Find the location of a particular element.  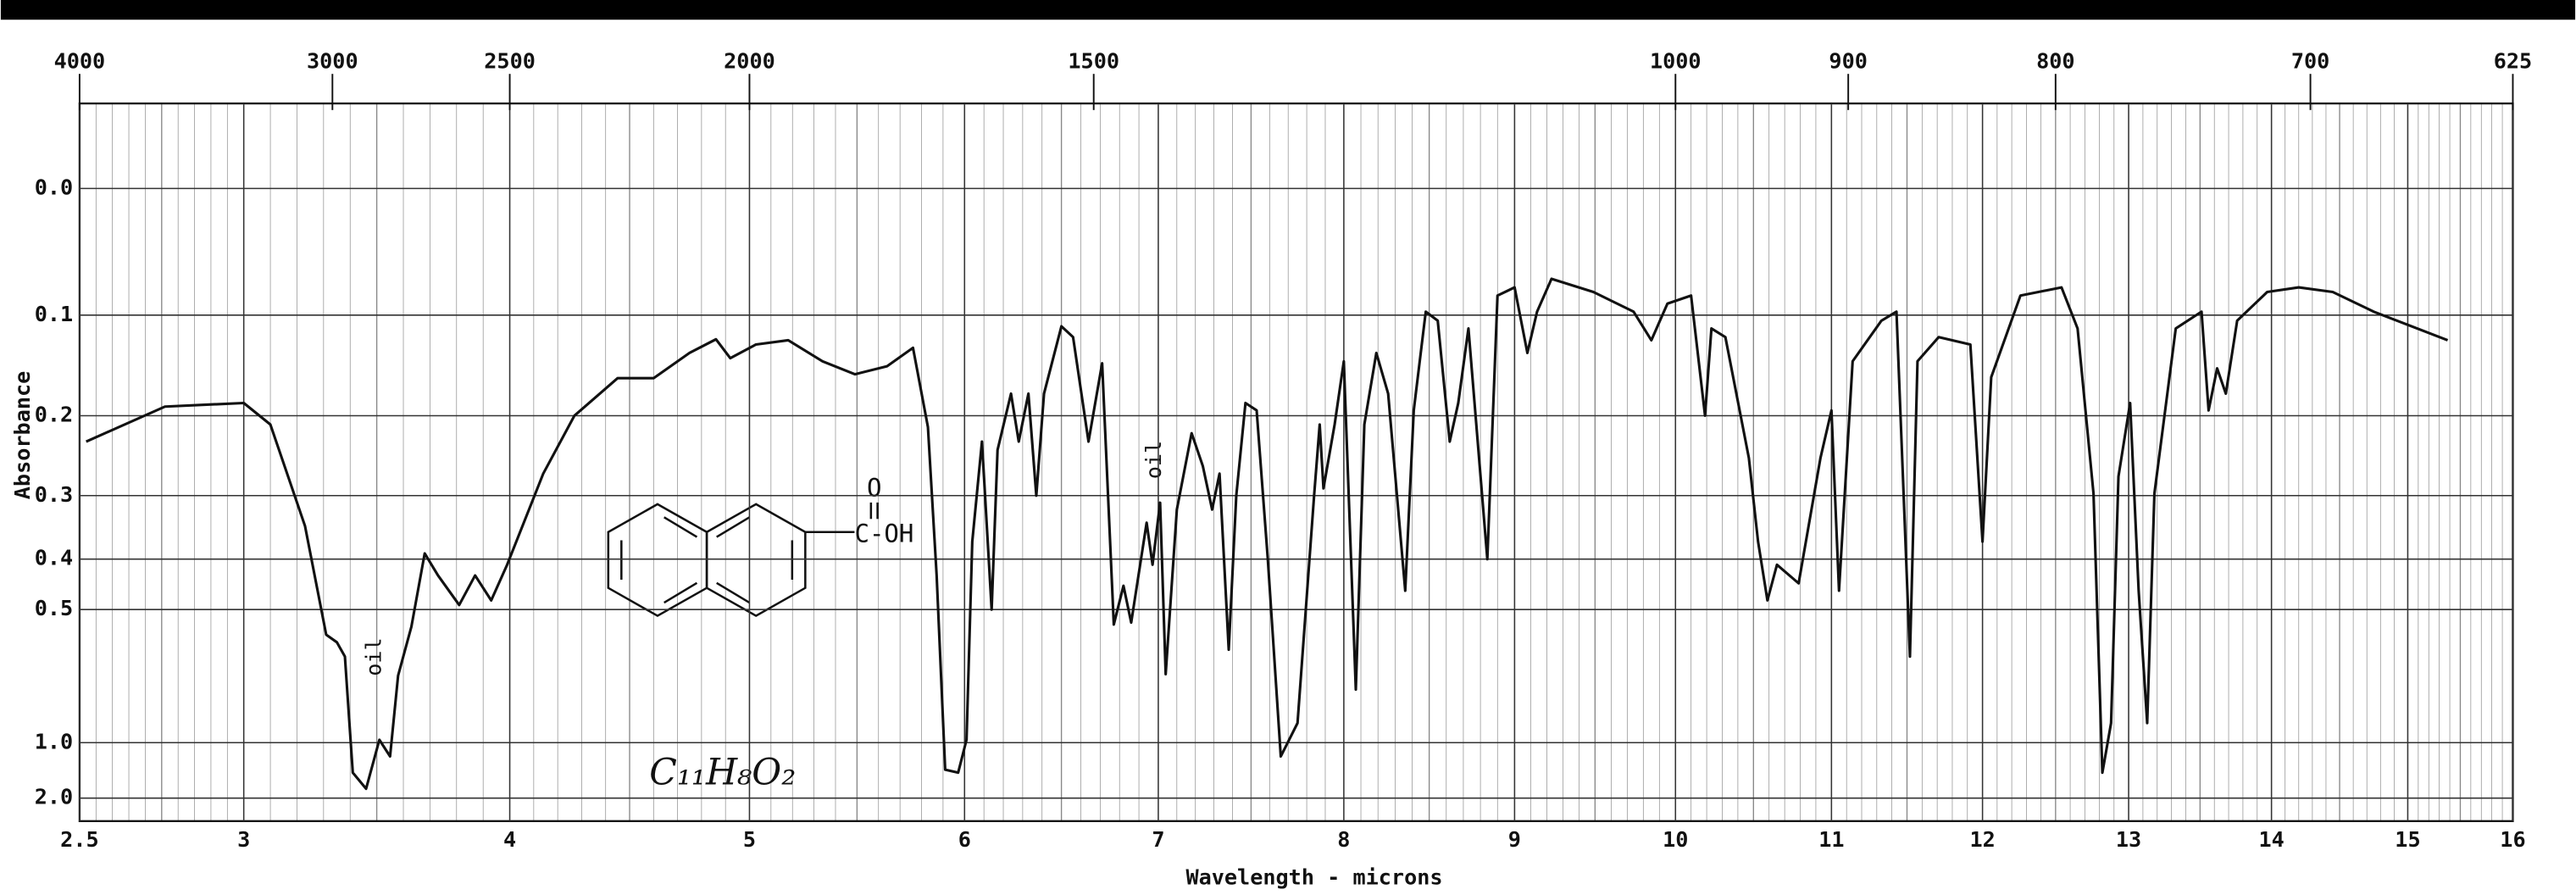

x-tick-label: 3 is located at coordinates (243, 839).